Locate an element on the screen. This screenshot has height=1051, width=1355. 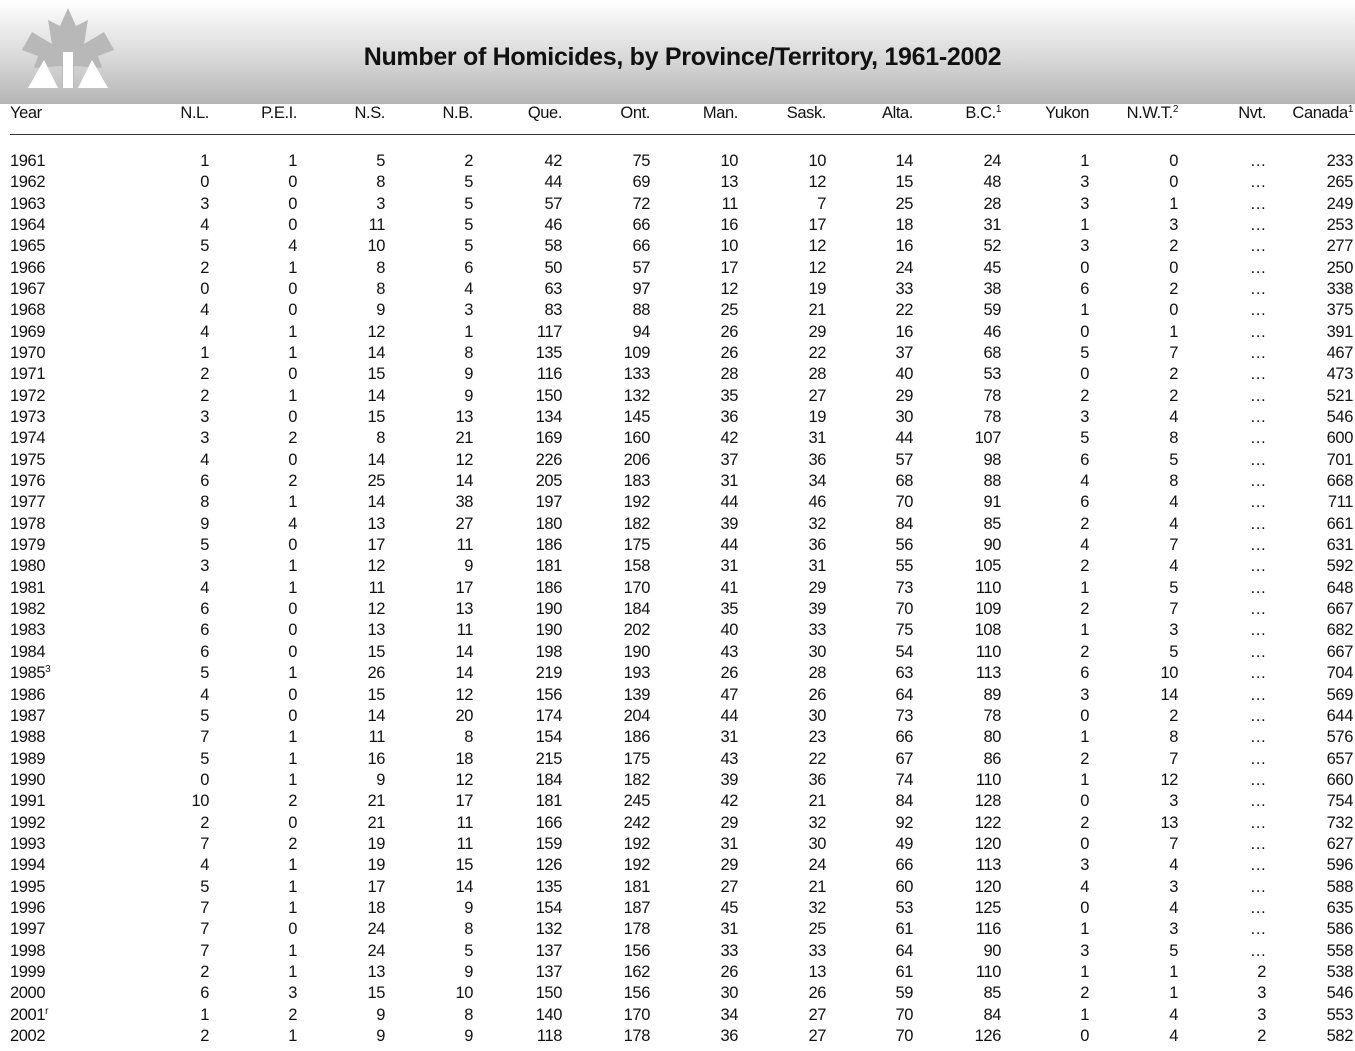
count-cell-text: 19 is located at coordinates (817, 289).